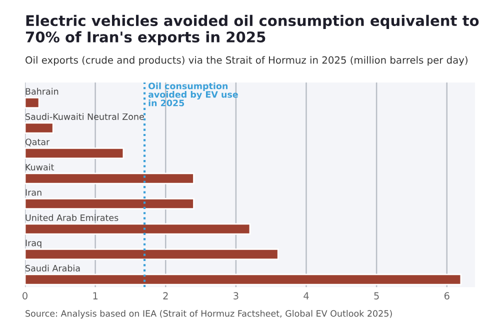  Describe the element at coordinates (236, 296) in the screenshot. I see `x-tick-label: 3` at that location.